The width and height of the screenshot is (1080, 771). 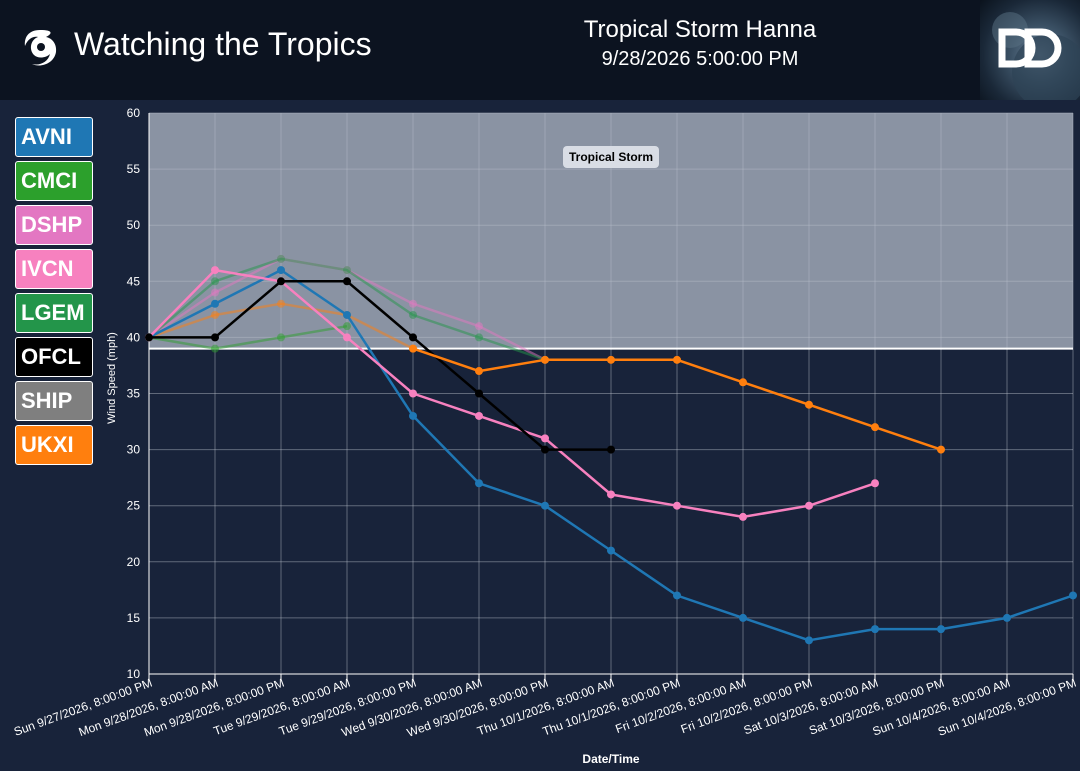 What do you see at coordinates (112, 378) in the screenshot?
I see `y-axis-title: Wind Speed (mph)` at bounding box center [112, 378].